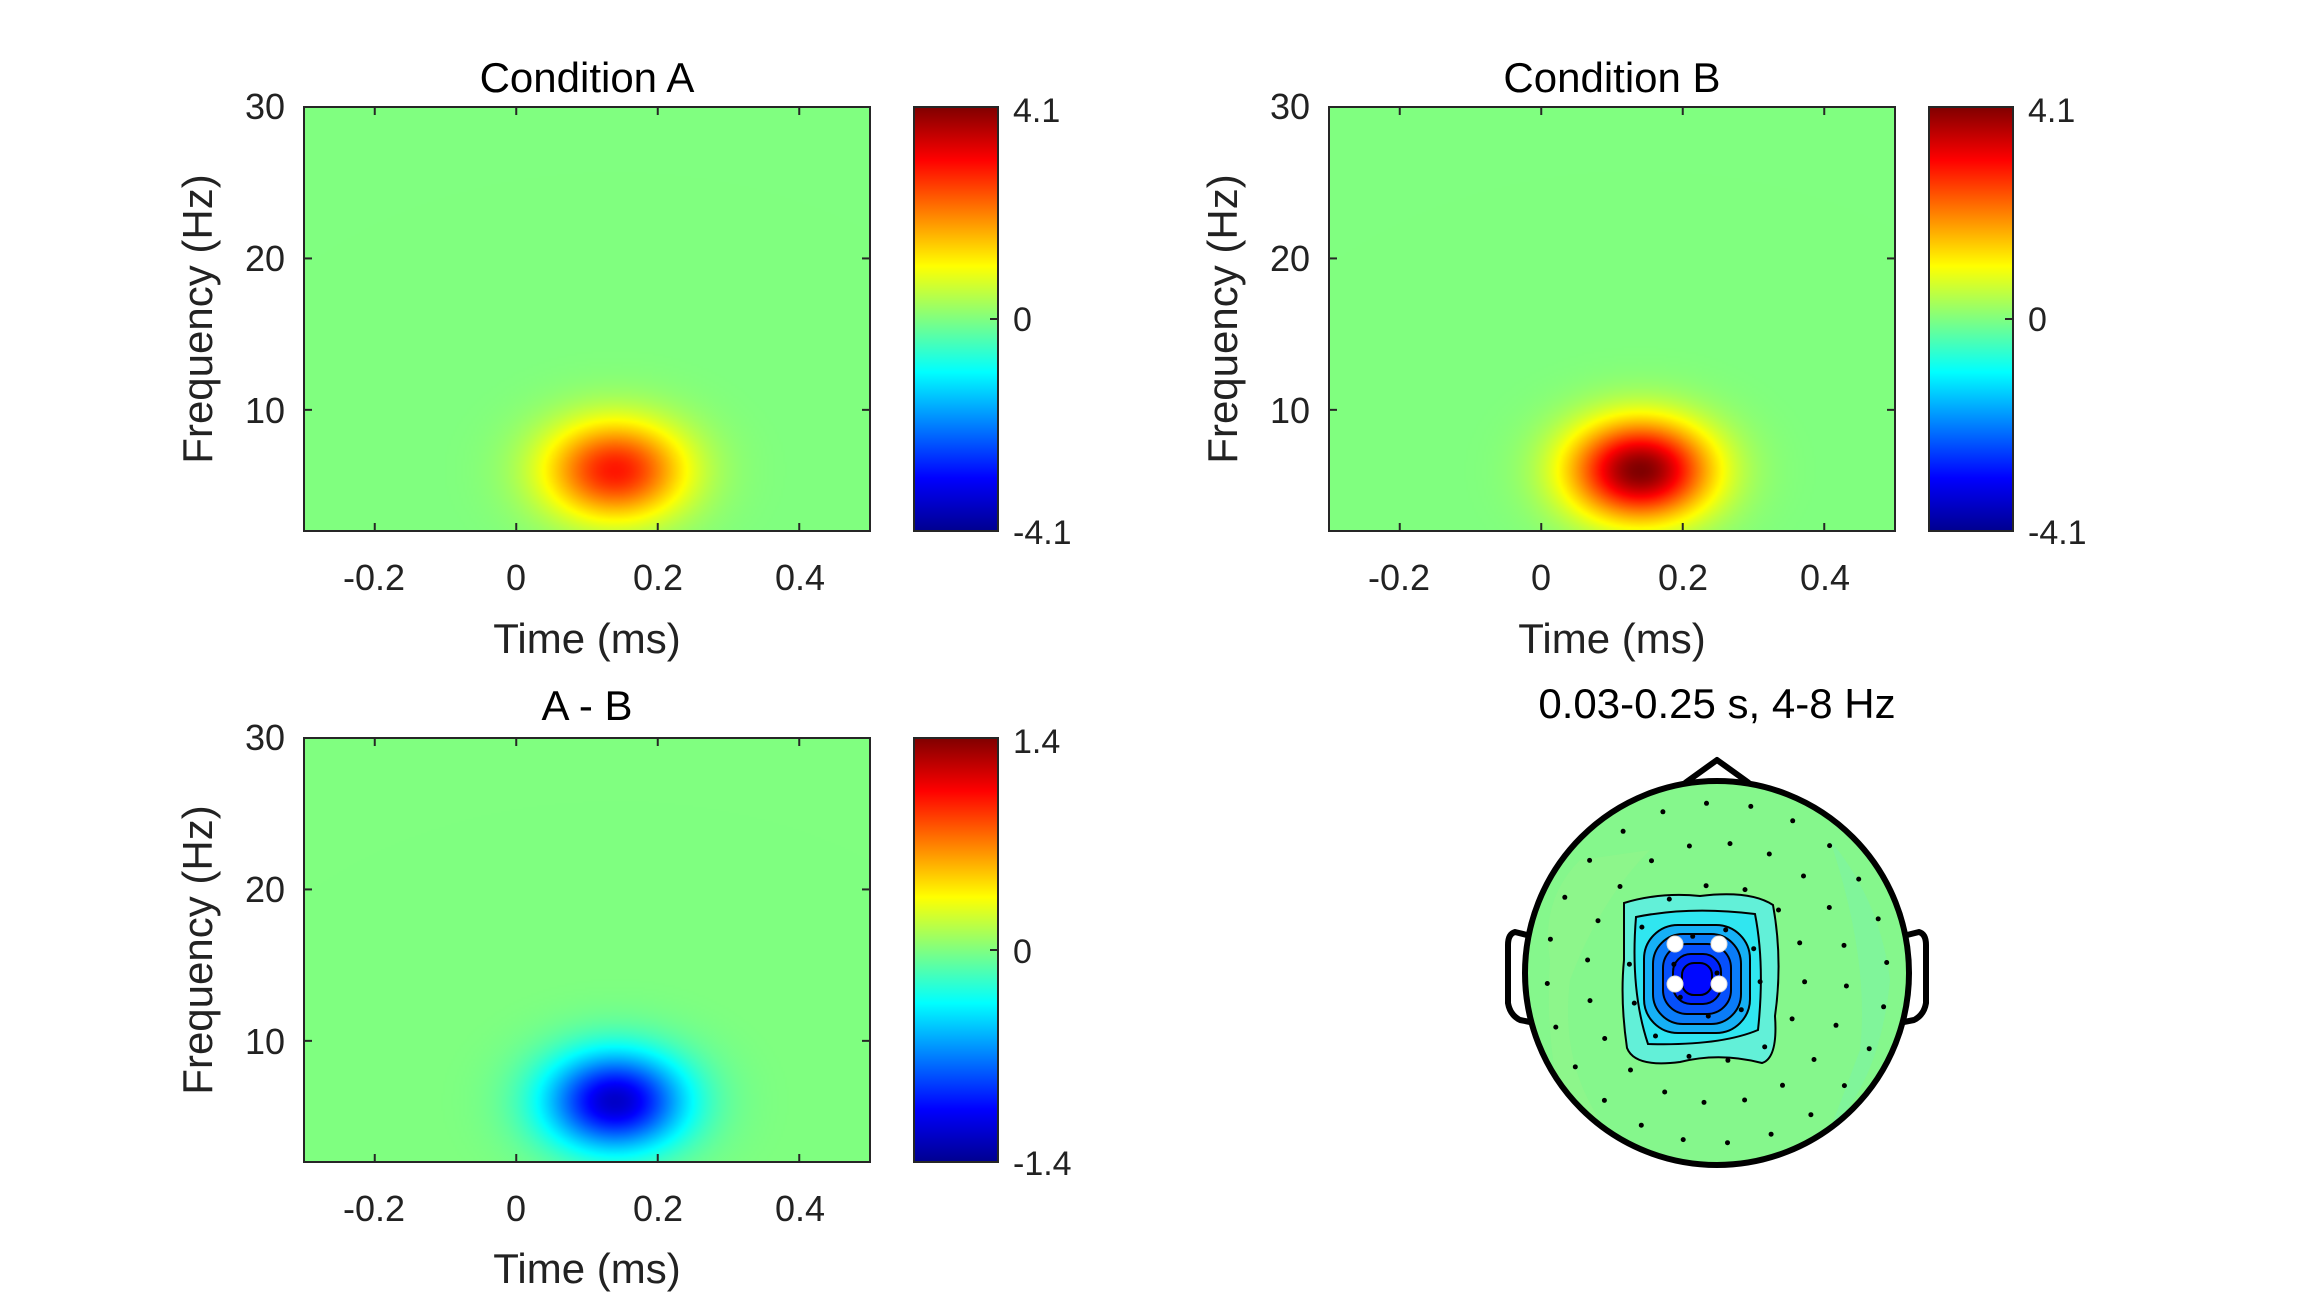  I want to click on colorbar-a-min: -4.1, so click(1042, 533).